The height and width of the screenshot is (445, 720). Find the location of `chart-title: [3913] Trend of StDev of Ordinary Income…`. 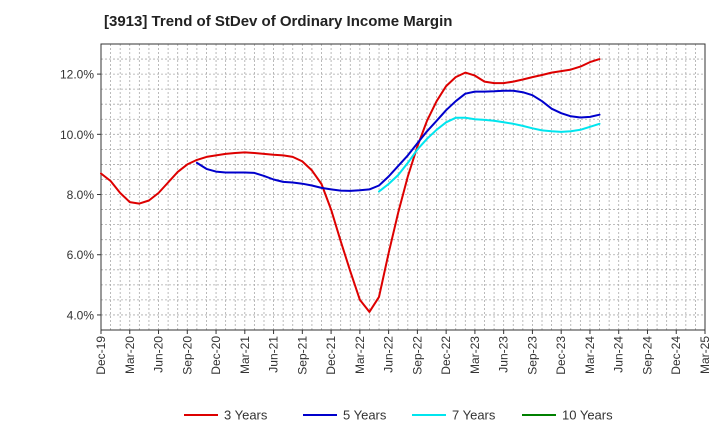

chart-title: [3913] Trend of StDev of Ordinary Income… is located at coordinates (278, 21).